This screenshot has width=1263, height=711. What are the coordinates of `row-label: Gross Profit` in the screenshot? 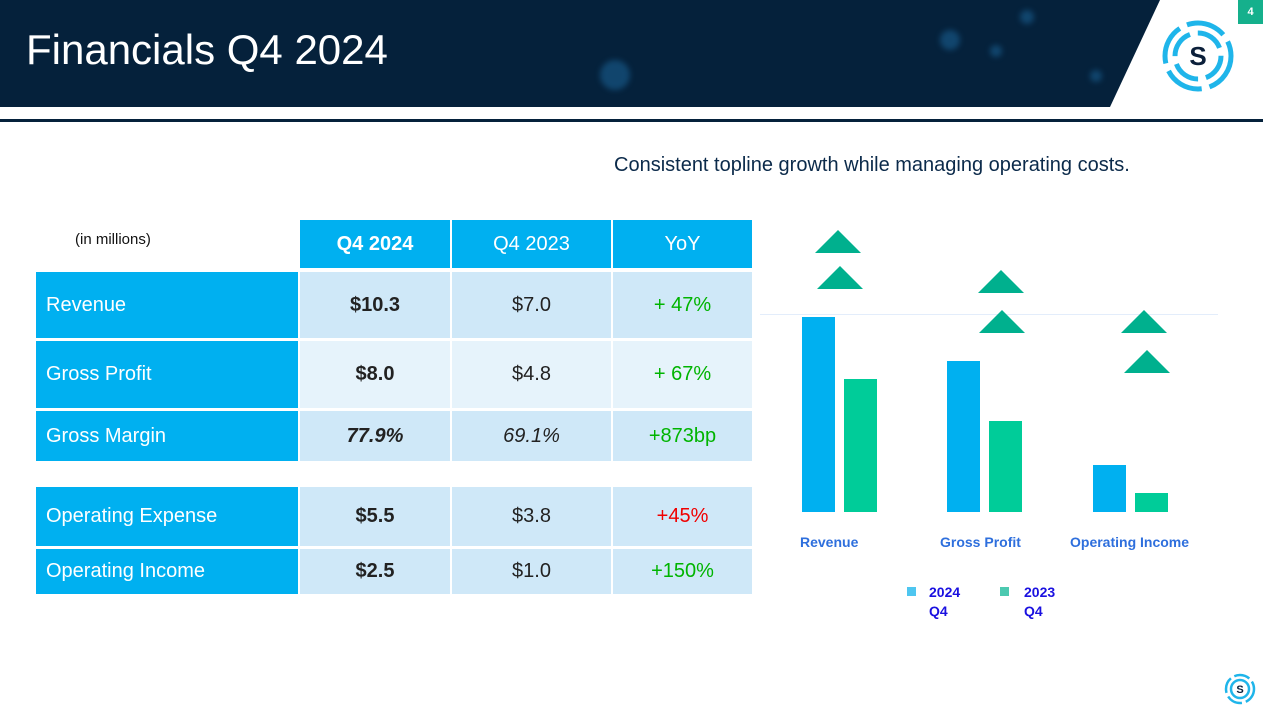 It's located at (167, 374).